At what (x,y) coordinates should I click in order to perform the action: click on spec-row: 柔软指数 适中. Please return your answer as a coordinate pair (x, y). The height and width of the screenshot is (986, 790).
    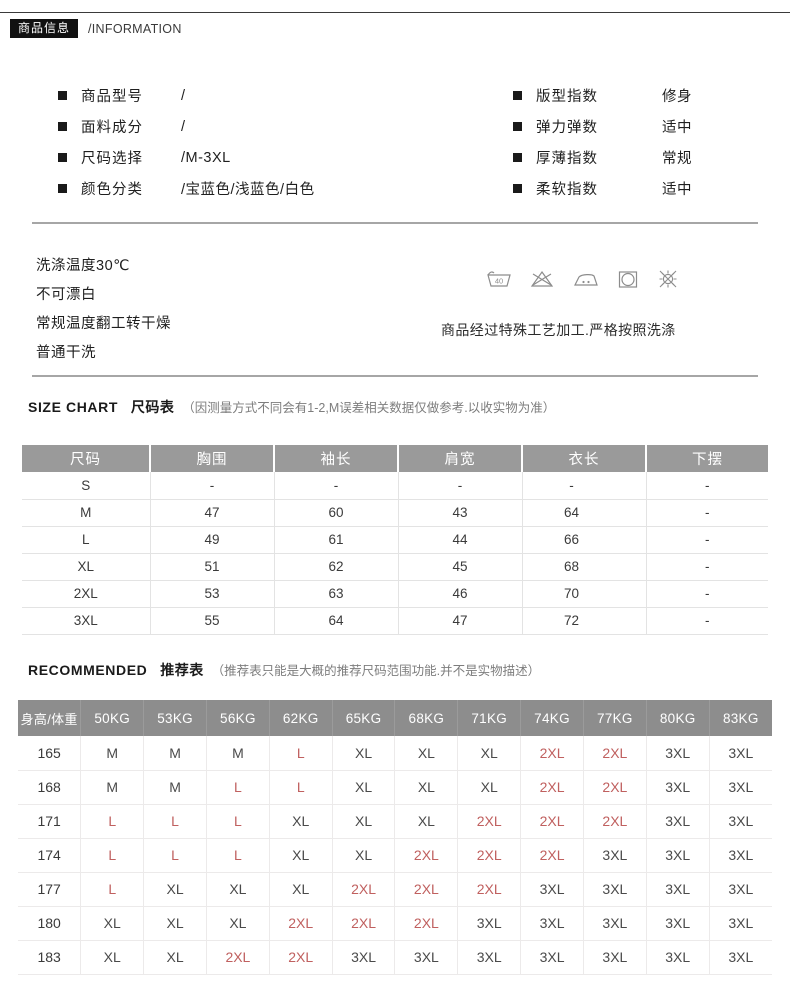
    Looking at the image, I should click on (651, 188).